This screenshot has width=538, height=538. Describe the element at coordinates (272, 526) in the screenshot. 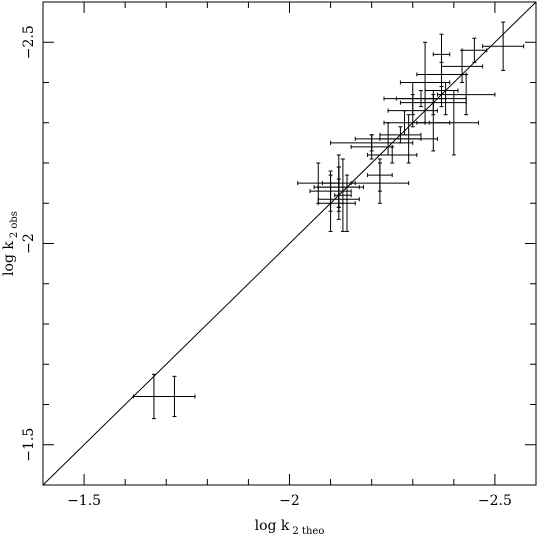

I see `x-axis-label-main: log k` at that location.